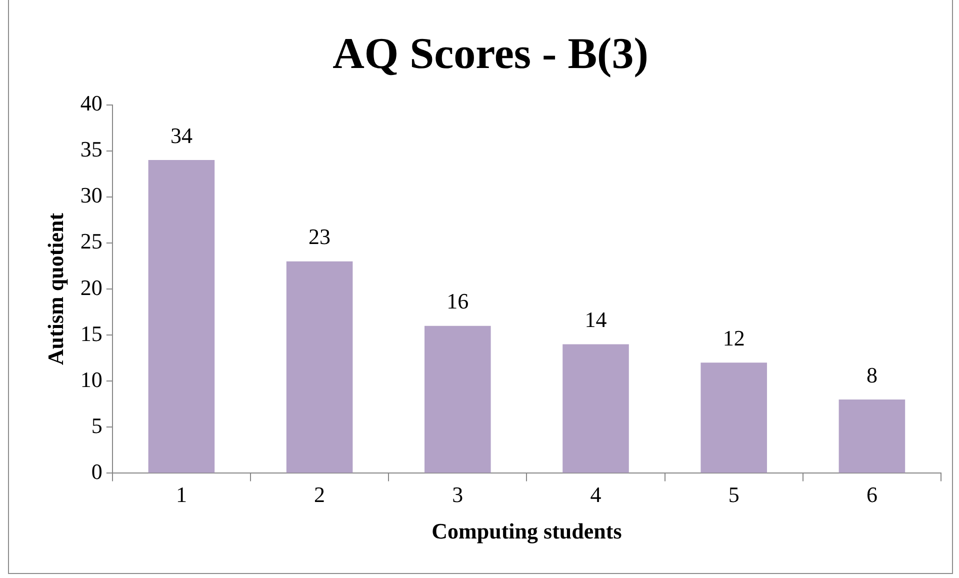 This screenshot has width=959, height=578. Describe the element at coordinates (734, 495) in the screenshot. I see `x-tick-label: 5` at that location.